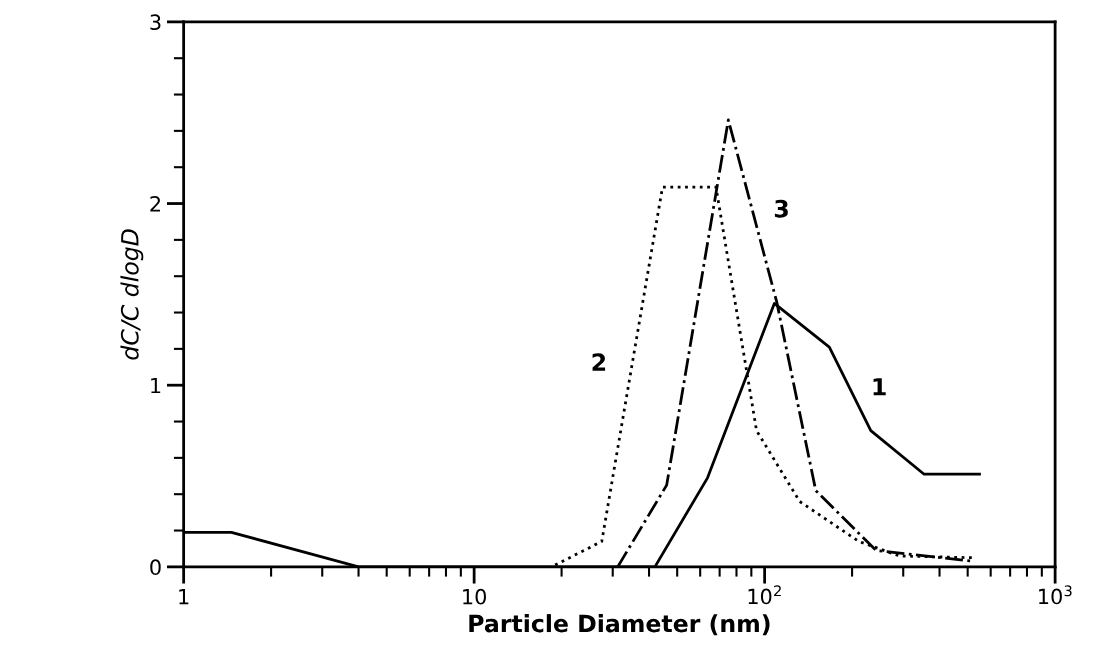 The width and height of the screenshot is (1113, 663). What do you see at coordinates (155, 22) in the screenshot?
I see `y-tick-label: 3` at bounding box center [155, 22].